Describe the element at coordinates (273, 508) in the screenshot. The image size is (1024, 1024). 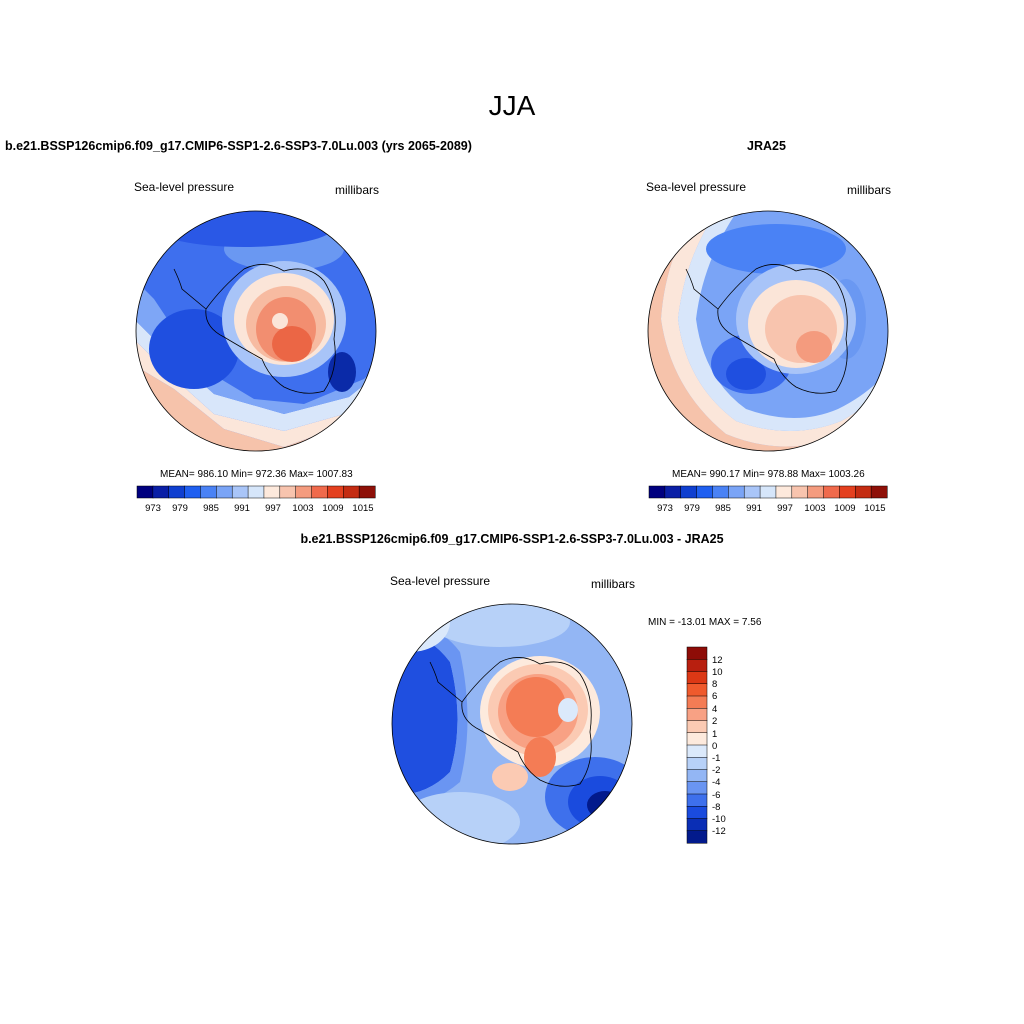
I see `panel1-colorbar-tick: 997` at that location.